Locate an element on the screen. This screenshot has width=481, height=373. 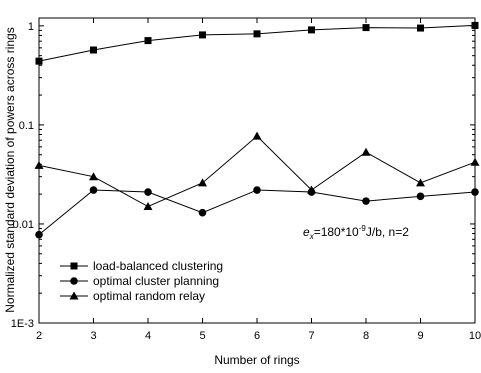
x-tick-label: 7 is located at coordinates (311, 336).